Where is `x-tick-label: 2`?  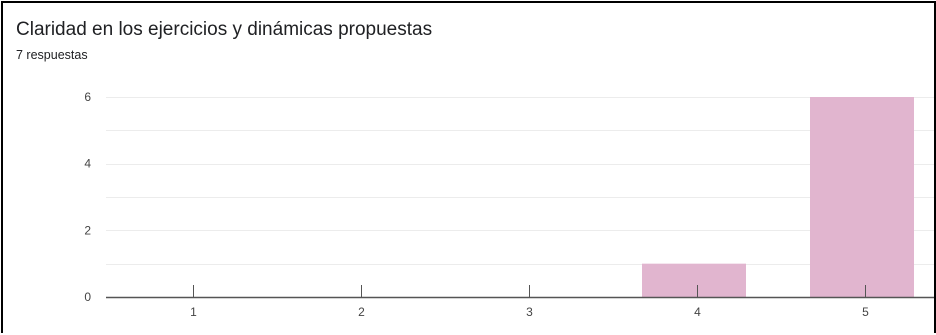 x-tick-label: 2 is located at coordinates (361, 312).